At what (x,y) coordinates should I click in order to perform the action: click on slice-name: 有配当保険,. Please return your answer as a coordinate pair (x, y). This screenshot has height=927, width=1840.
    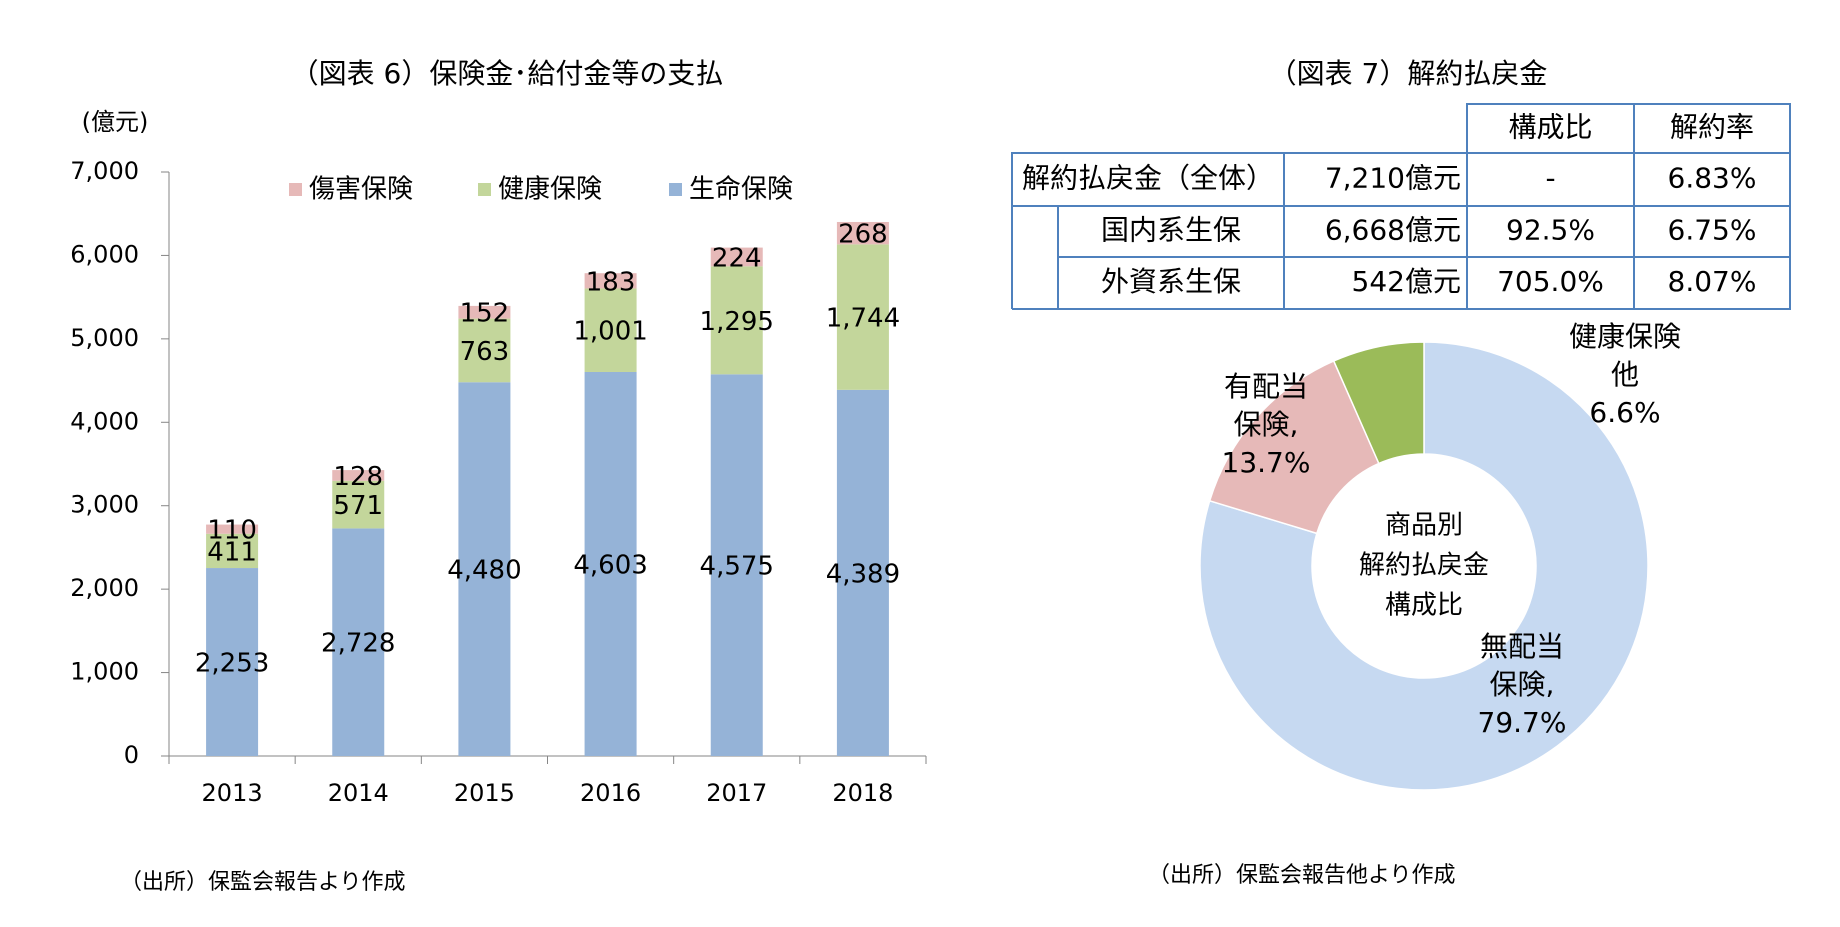
    Looking at the image, I should click on (1265, 405).